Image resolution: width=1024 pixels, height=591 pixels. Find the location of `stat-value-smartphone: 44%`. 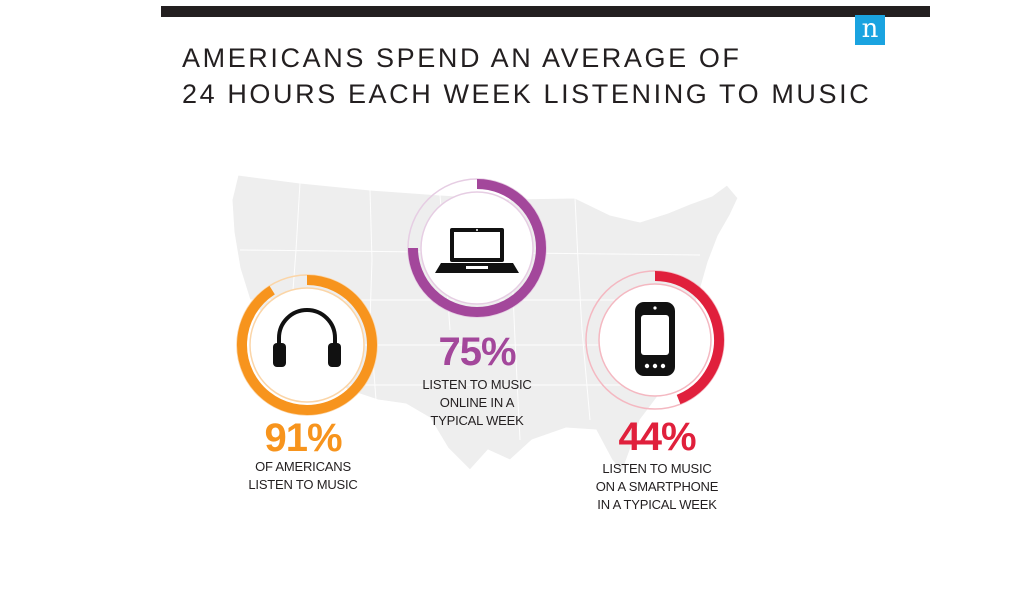

stat-value-smartphone: 44% is located at coordinates (657, 437).